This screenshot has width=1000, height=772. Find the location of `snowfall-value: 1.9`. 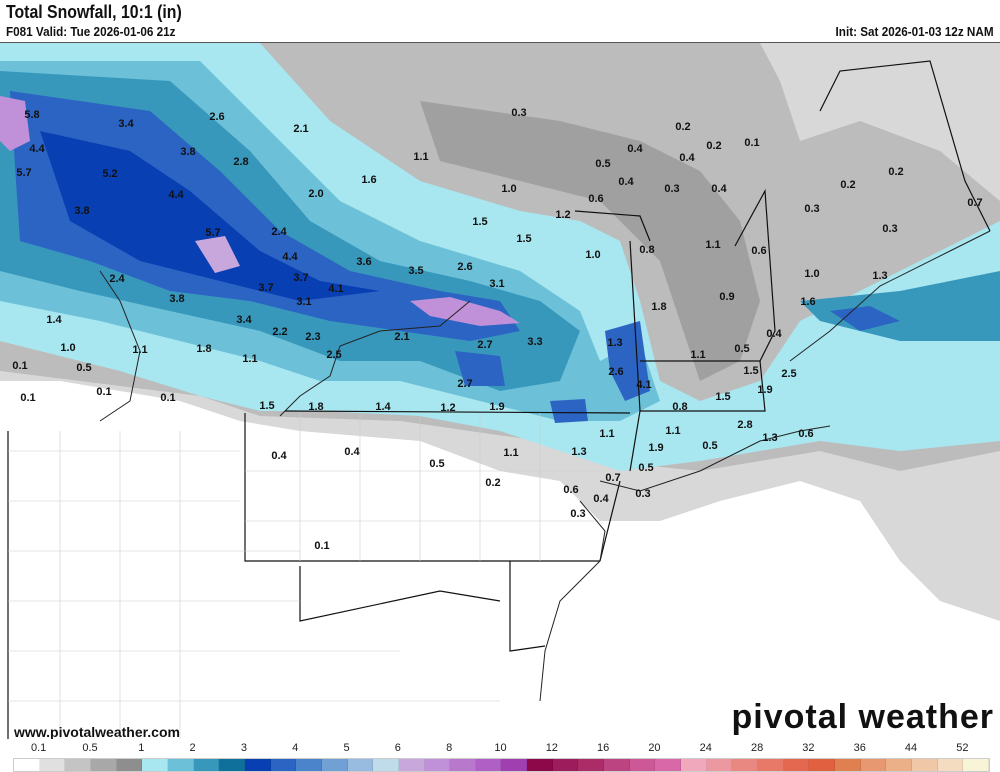

snowfall-value: 1.9 is located at coordinates (764, 390).